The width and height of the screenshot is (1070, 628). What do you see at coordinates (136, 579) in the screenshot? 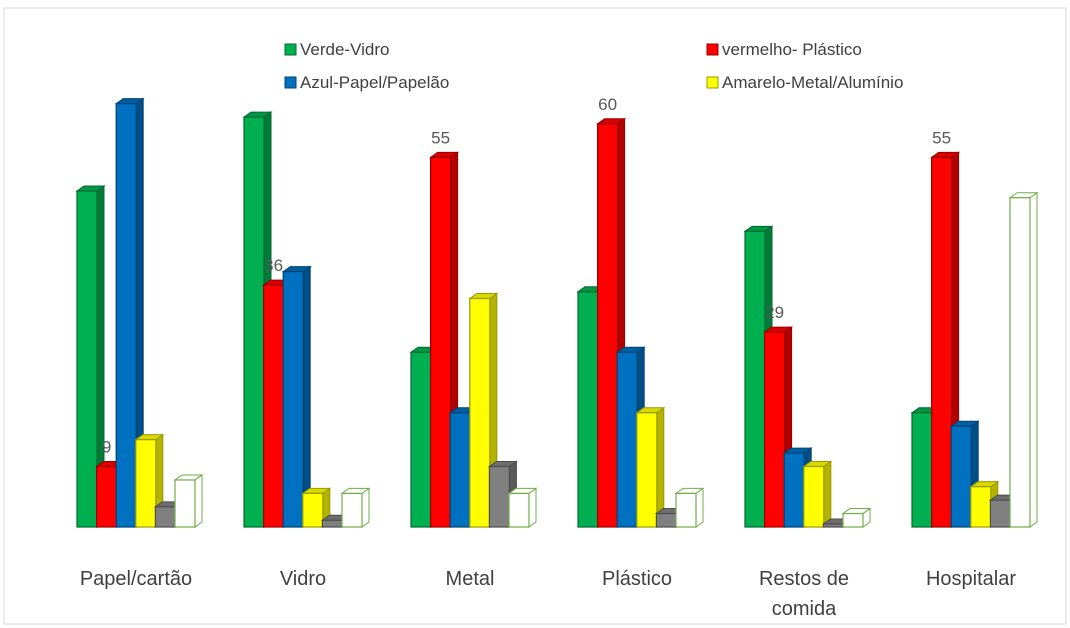
I see `category-label: Papel/cartão` at bounding box center [136, 579].